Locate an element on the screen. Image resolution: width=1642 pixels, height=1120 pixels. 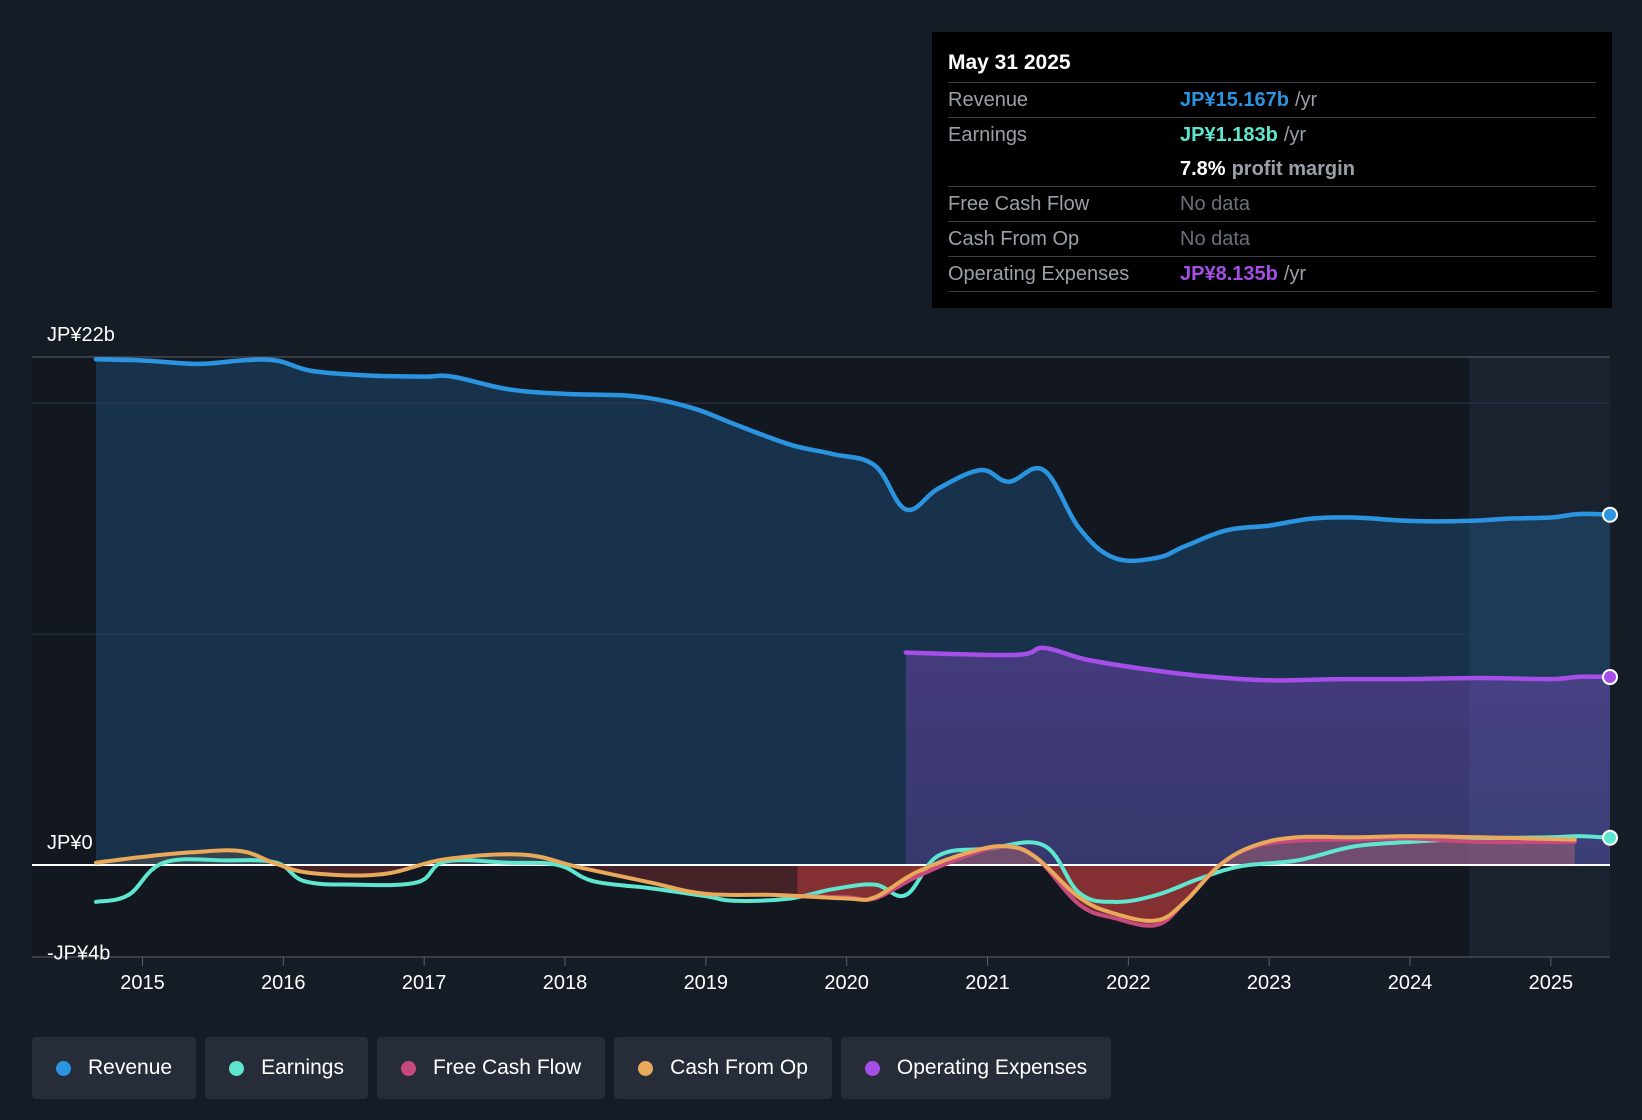
operating-expenses-line is located at coordinates (1258, 664).